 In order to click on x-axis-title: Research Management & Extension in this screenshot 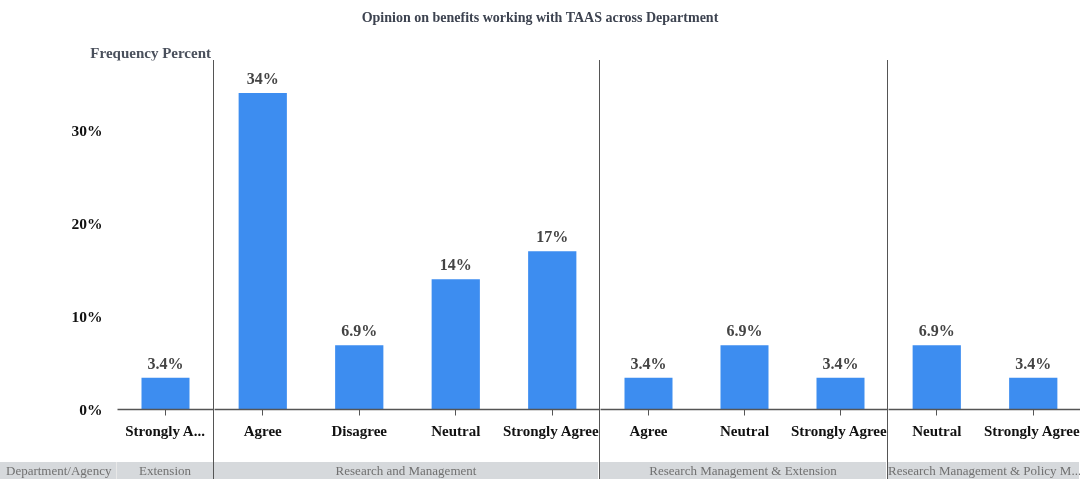, I will do `click(743, 470)`.